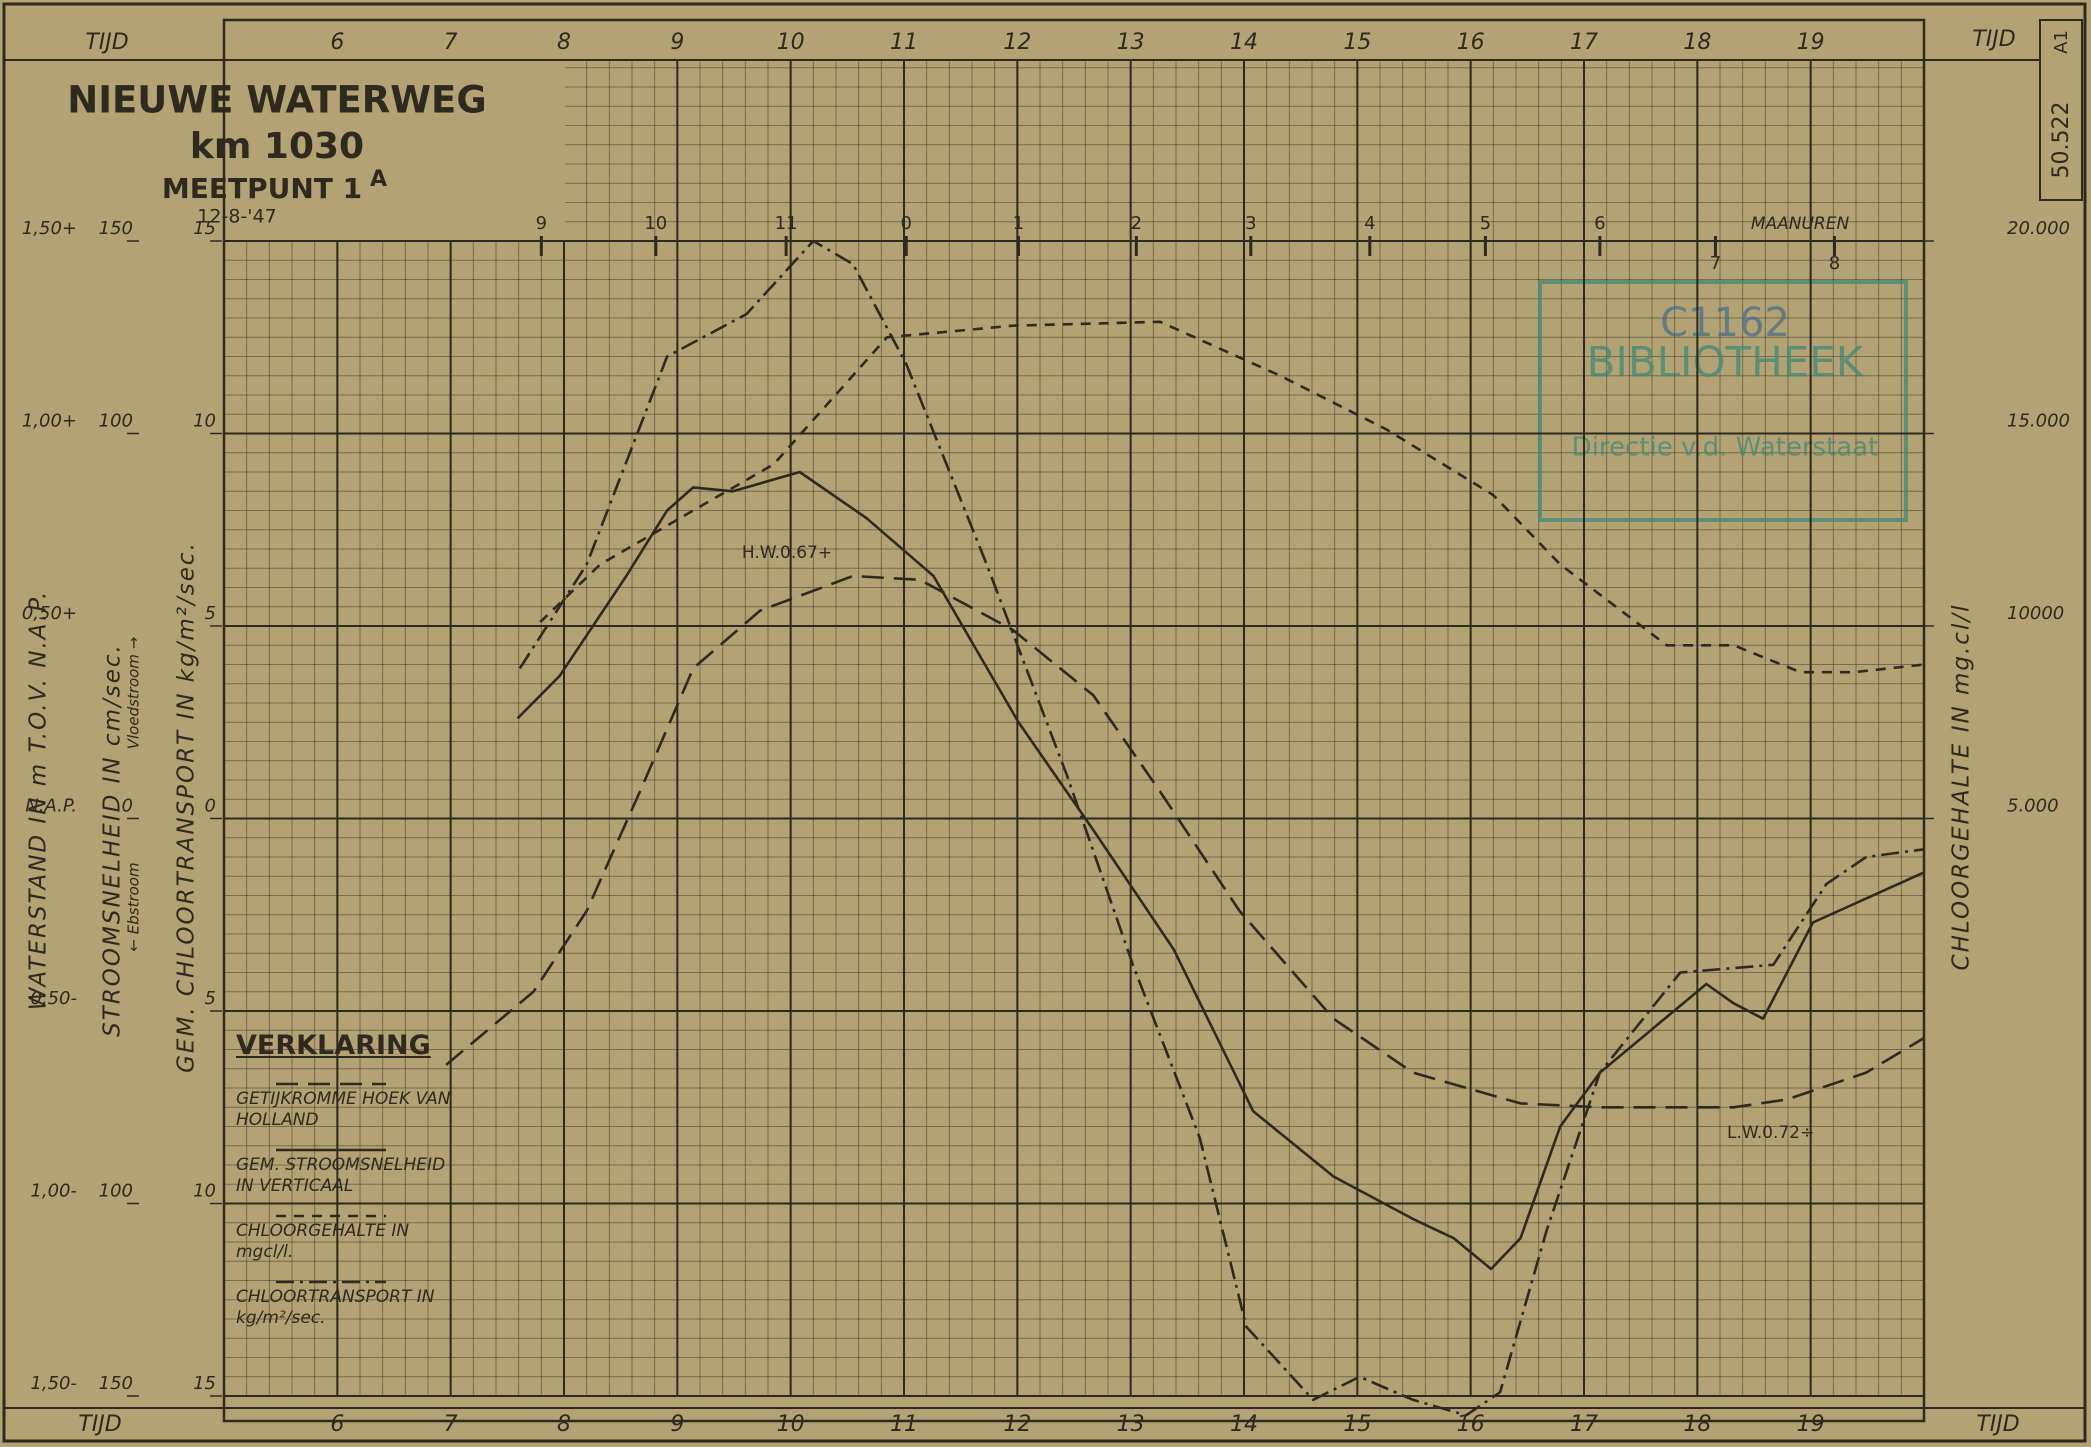  Describe the element at coordinates (116, 421) in the screenshot. I see `y-tick-label: 100` at that location.